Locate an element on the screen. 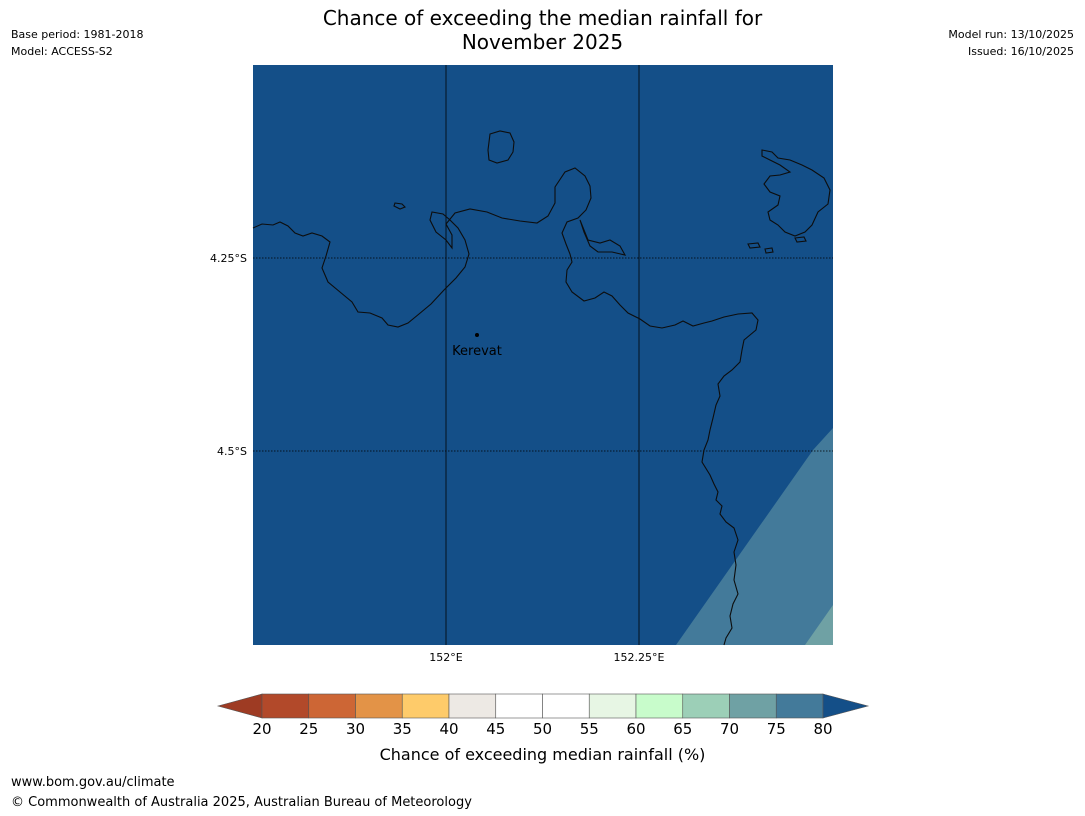 The image size is (1085, 816). coast-east-islands is located at coordinates (796, 193).